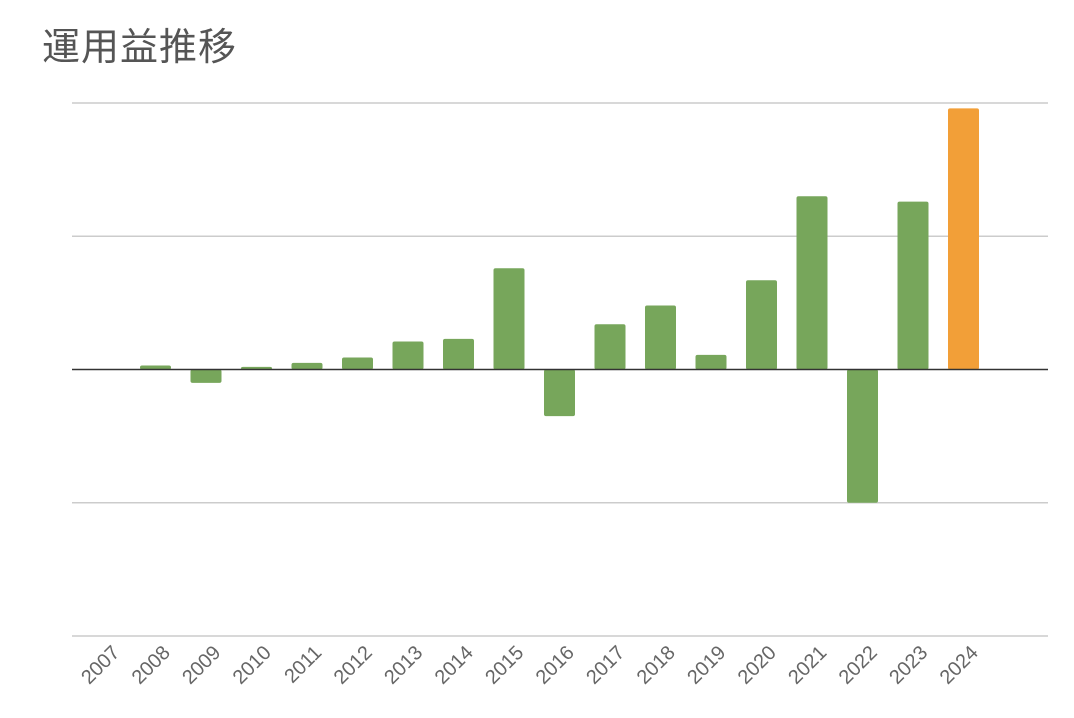  I want to click on bar-2011, so click(307, 366).